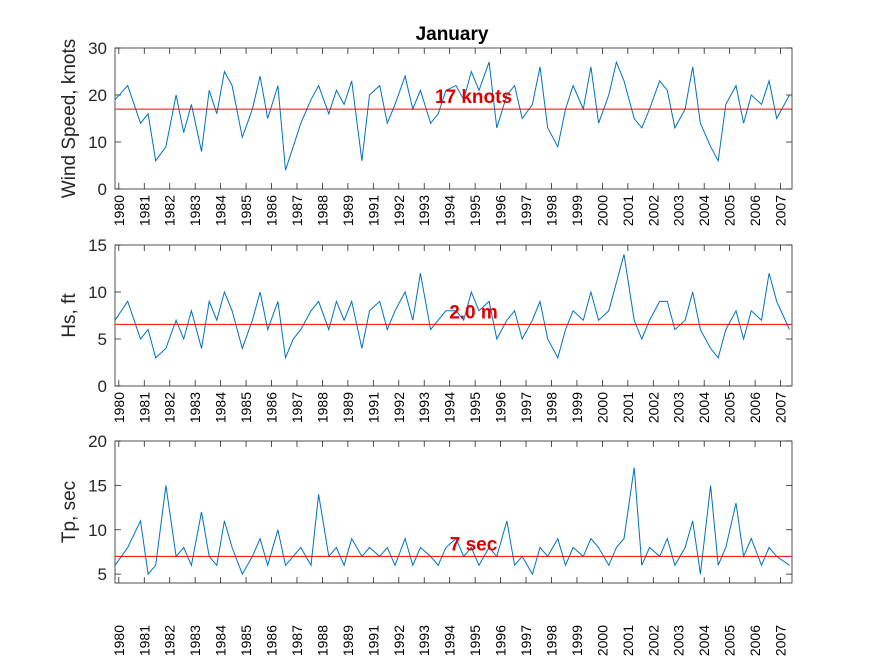 The width and height of the screenshot is (875, 656). I want to click on reference-annotation: 17 knots, so click(473, 97).